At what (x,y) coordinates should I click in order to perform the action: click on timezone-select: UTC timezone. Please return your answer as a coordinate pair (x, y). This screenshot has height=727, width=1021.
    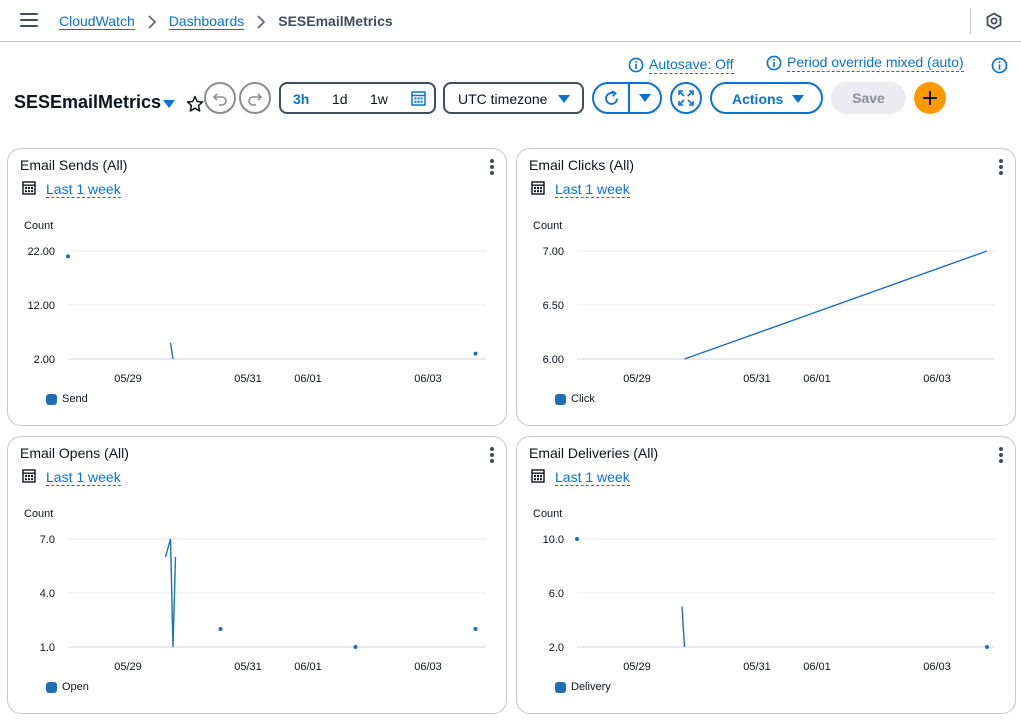
    Looking at the image, I should click on (513, 98).